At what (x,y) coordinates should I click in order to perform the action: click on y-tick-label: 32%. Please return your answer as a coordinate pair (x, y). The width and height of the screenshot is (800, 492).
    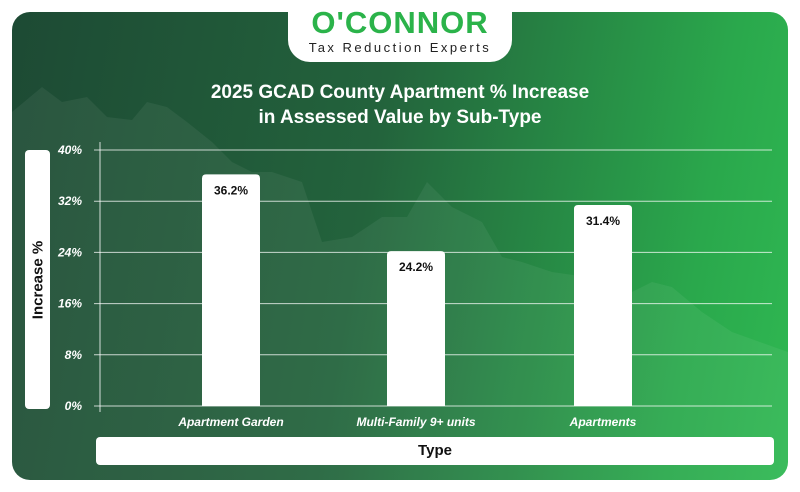
    Looking at the image, I should click on (70, 201).